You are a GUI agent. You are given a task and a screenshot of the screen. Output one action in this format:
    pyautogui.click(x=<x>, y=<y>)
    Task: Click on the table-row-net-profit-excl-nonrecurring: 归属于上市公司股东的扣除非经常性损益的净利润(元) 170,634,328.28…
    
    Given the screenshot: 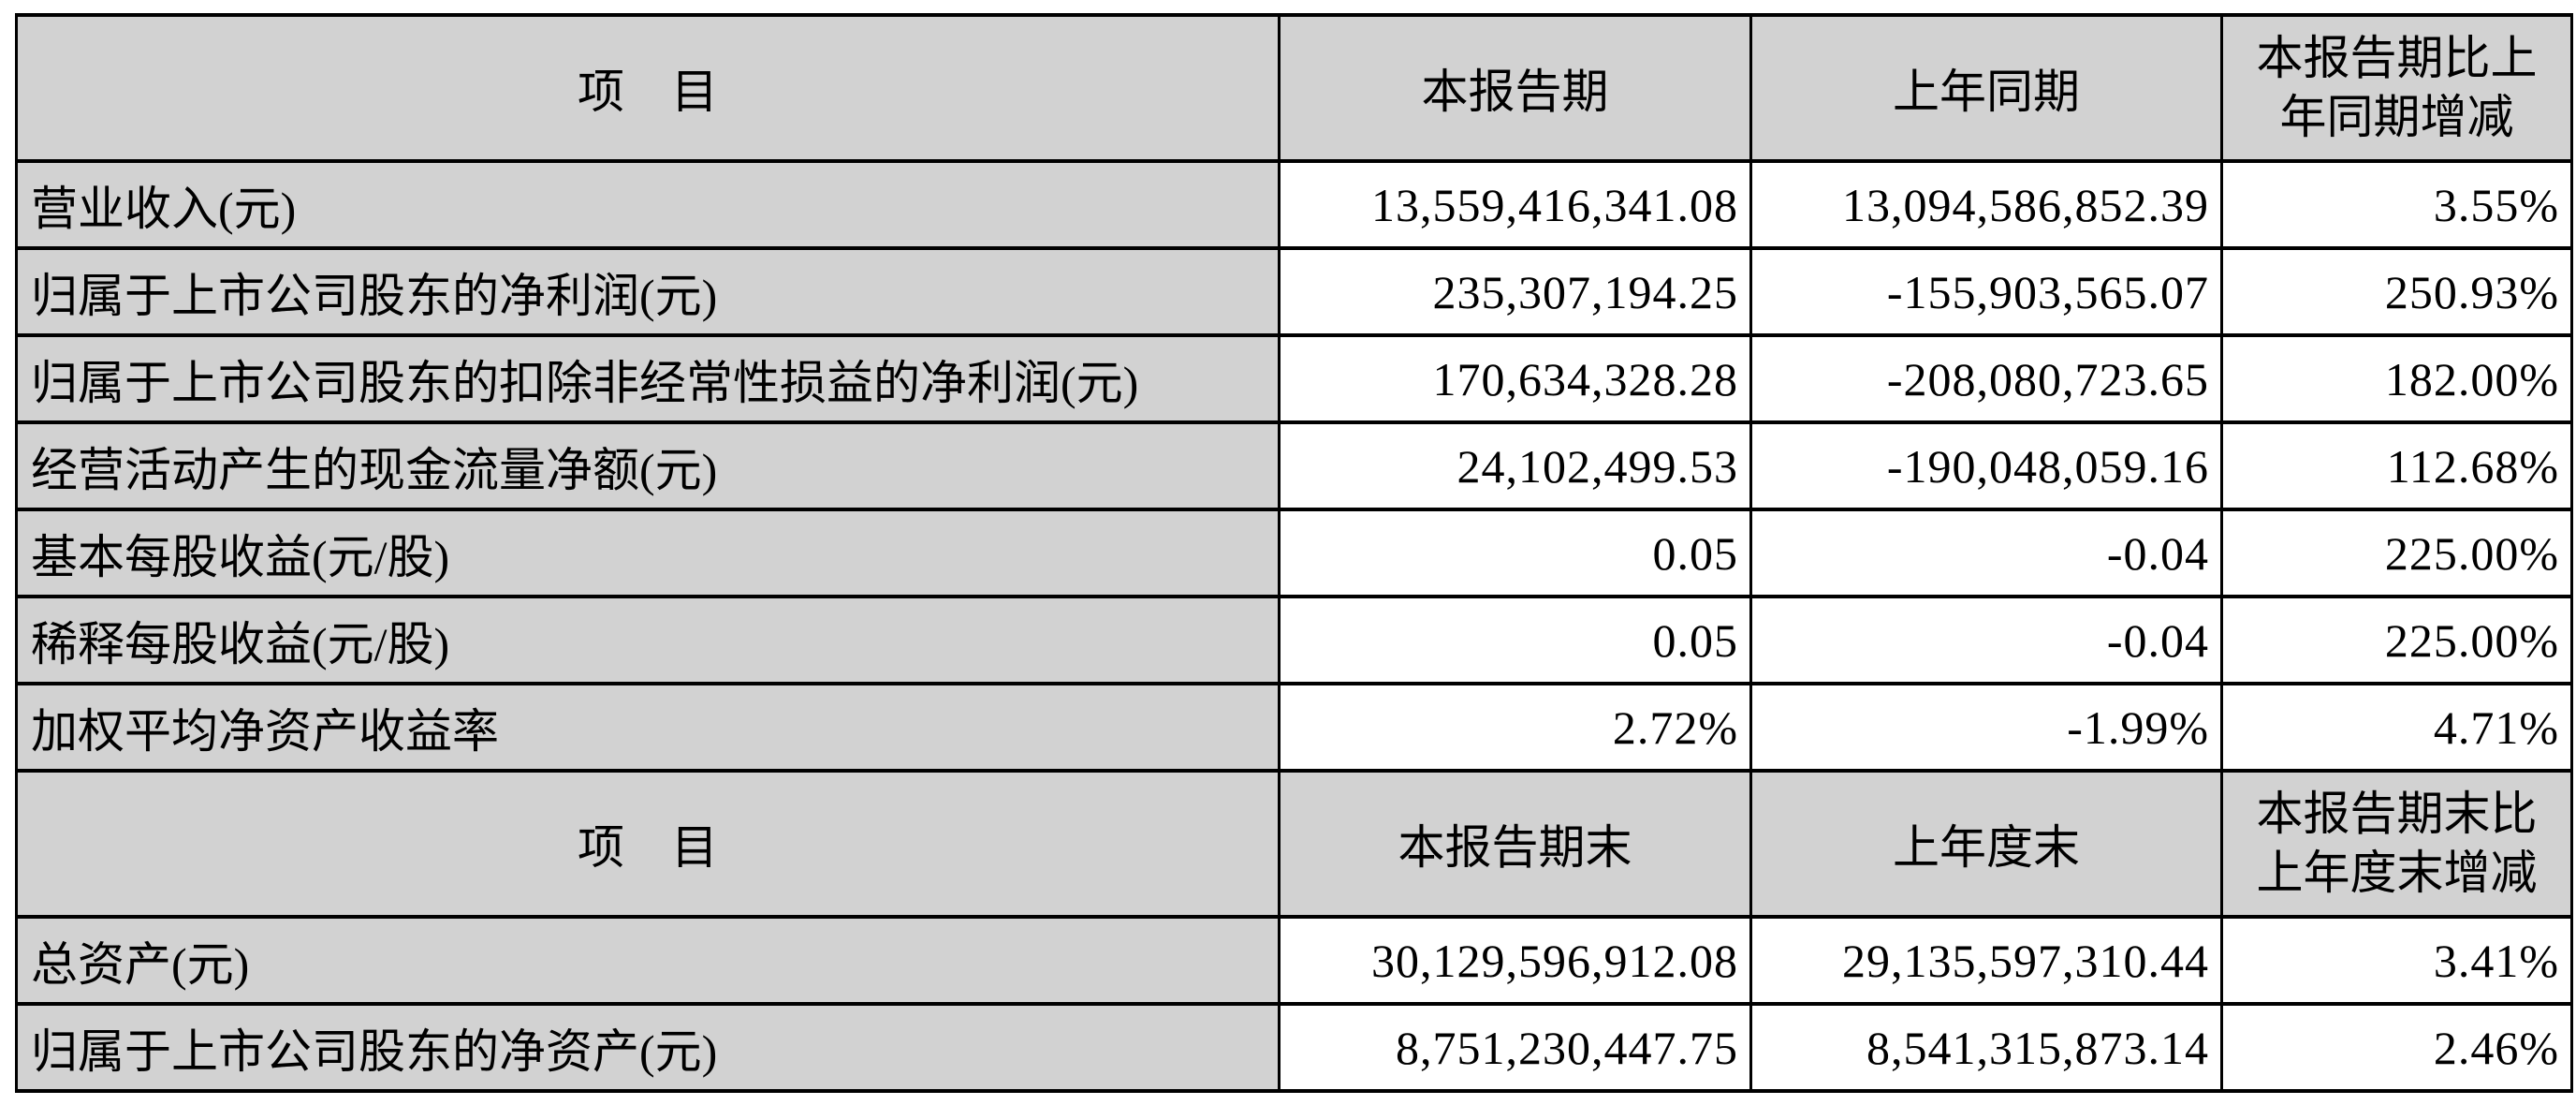 What is the action you would take?
    pyautogui.click(x=1294, y=378)
    